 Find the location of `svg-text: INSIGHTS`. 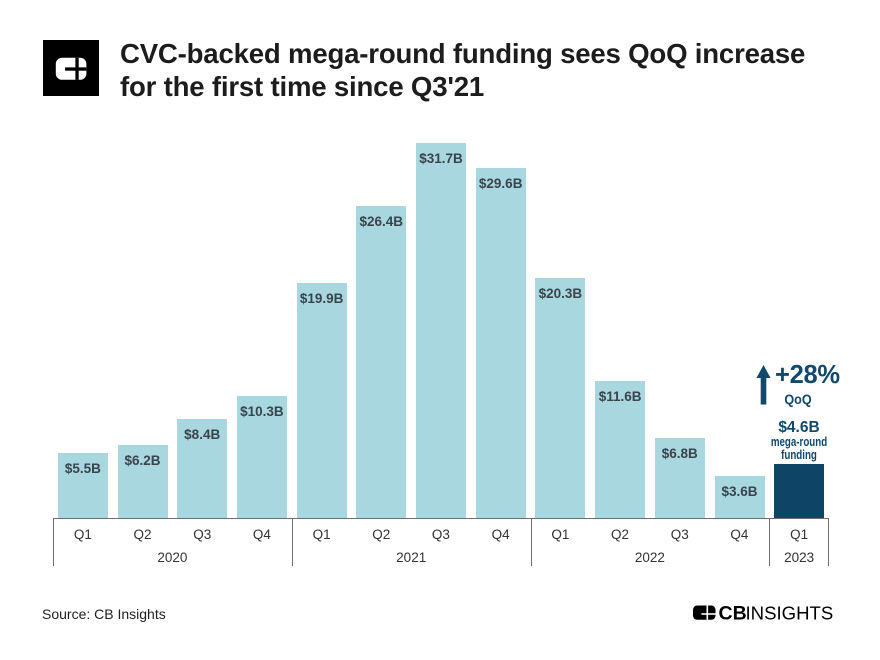

svg-text: INSIGHTS is located at coordinates (790, 613).